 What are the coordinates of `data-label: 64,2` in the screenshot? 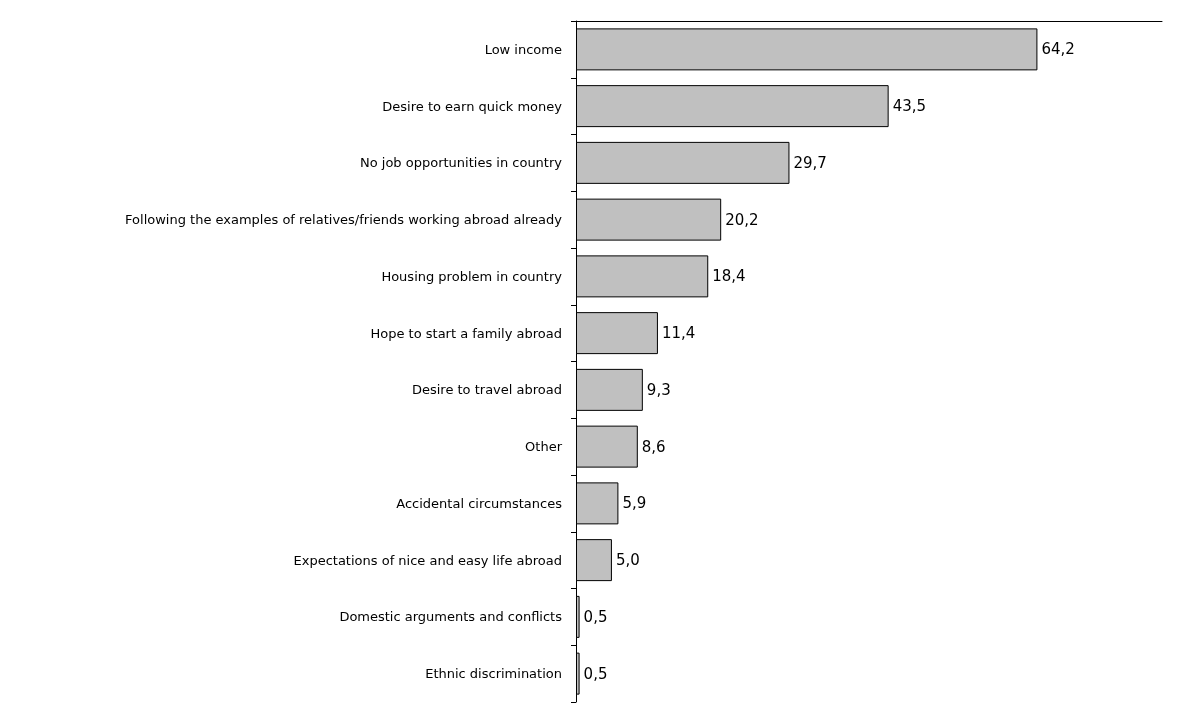 It's located at (1058, 49).